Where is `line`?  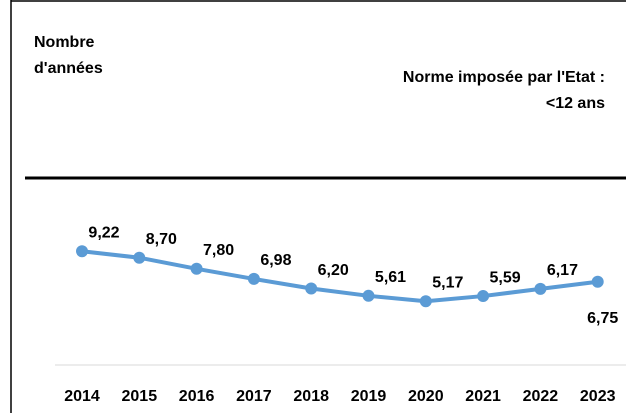
line is located at coordinates (339, 276).